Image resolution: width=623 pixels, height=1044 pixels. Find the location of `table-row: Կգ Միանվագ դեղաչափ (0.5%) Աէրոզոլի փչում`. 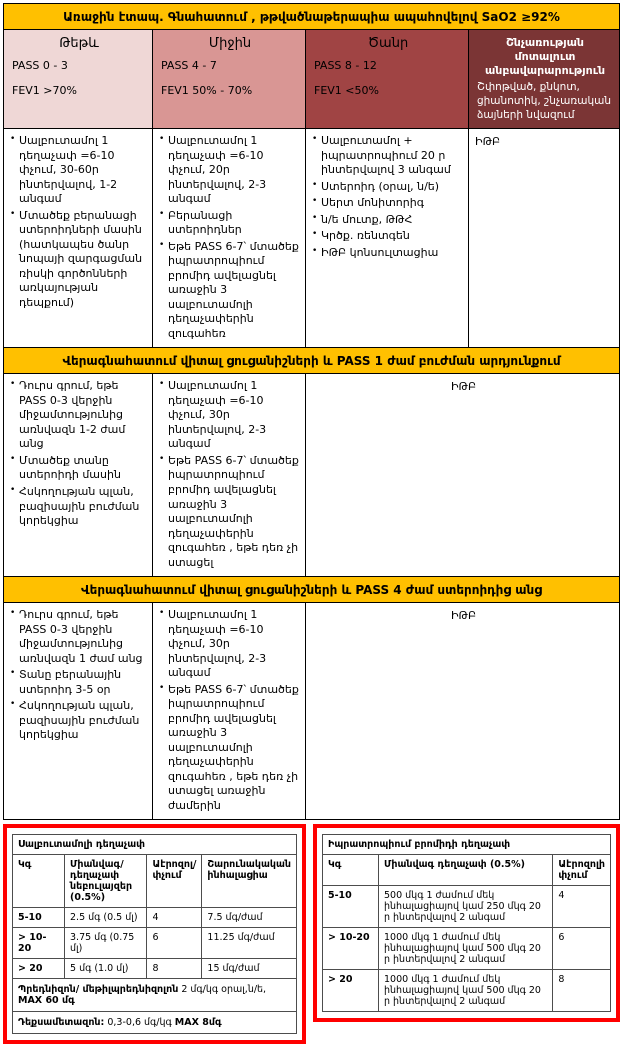

table-row: Կգ Միանվագ դեղաչափ (0.5%) Աէրոզոլի փչում is located at coordinates (466, 870).